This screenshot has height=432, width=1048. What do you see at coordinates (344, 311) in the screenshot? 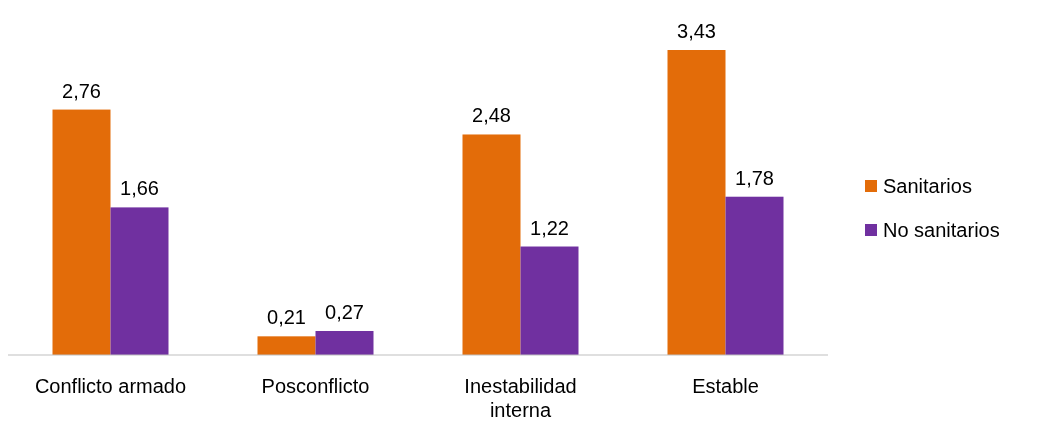
I see `data-label: 0,27` at bounding box center [344, 311].